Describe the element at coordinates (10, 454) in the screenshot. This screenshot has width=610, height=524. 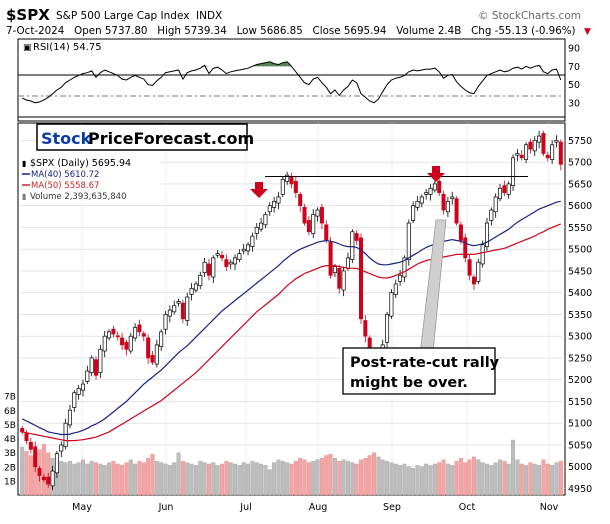
I see `volume-tick-label: 3B` at that location.